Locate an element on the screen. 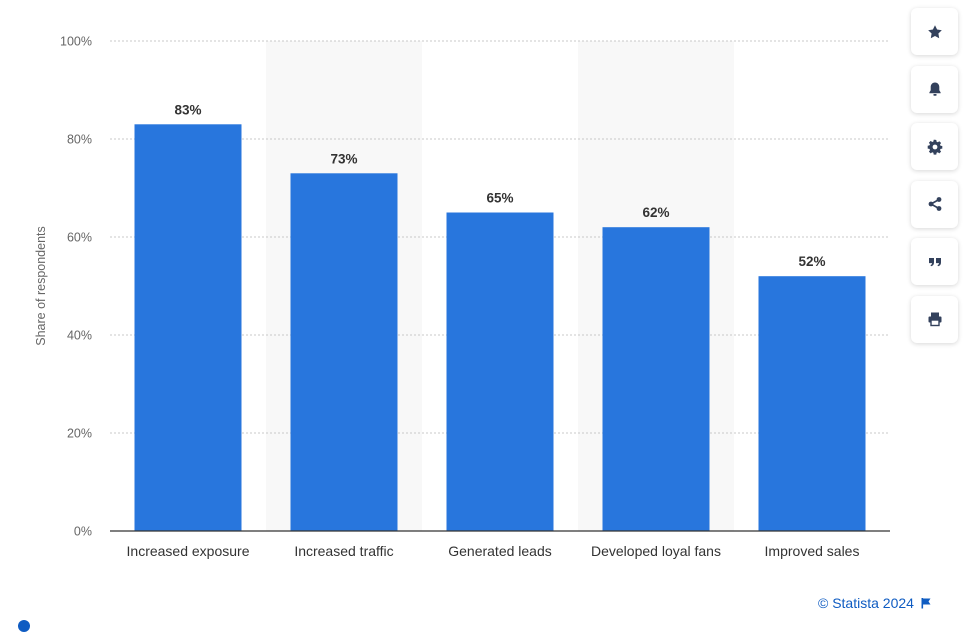  y-tick-label: 0% is located at coordinates (83, 532).